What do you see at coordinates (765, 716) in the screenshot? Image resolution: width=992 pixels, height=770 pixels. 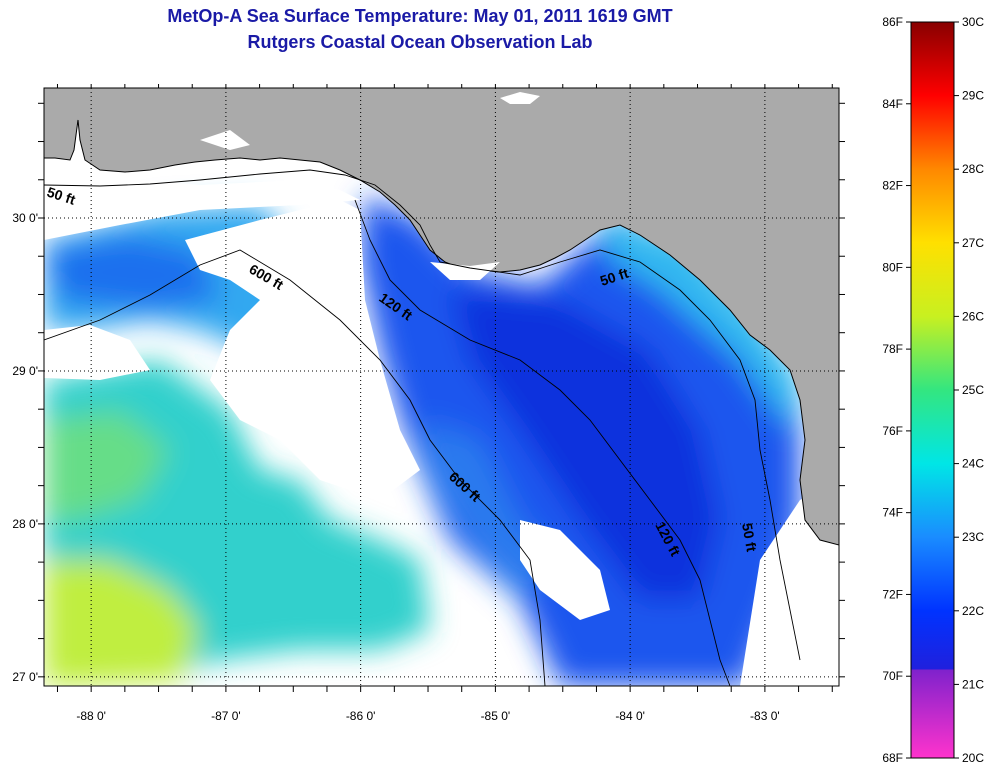 I see `longitude-label: -83 0'` at bounding box center [765, 716].